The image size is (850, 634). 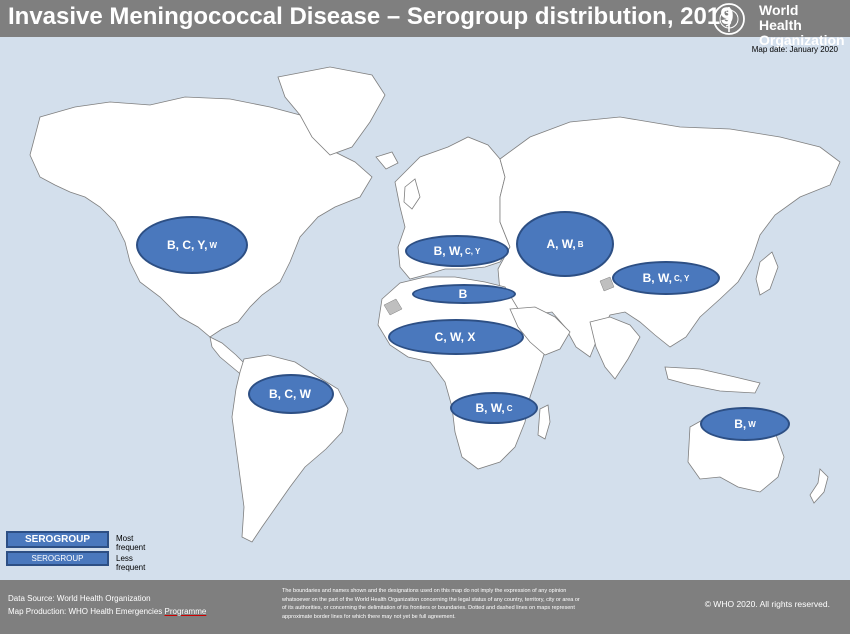 I want to click on kashmir-region, so click(x=607, y=284).